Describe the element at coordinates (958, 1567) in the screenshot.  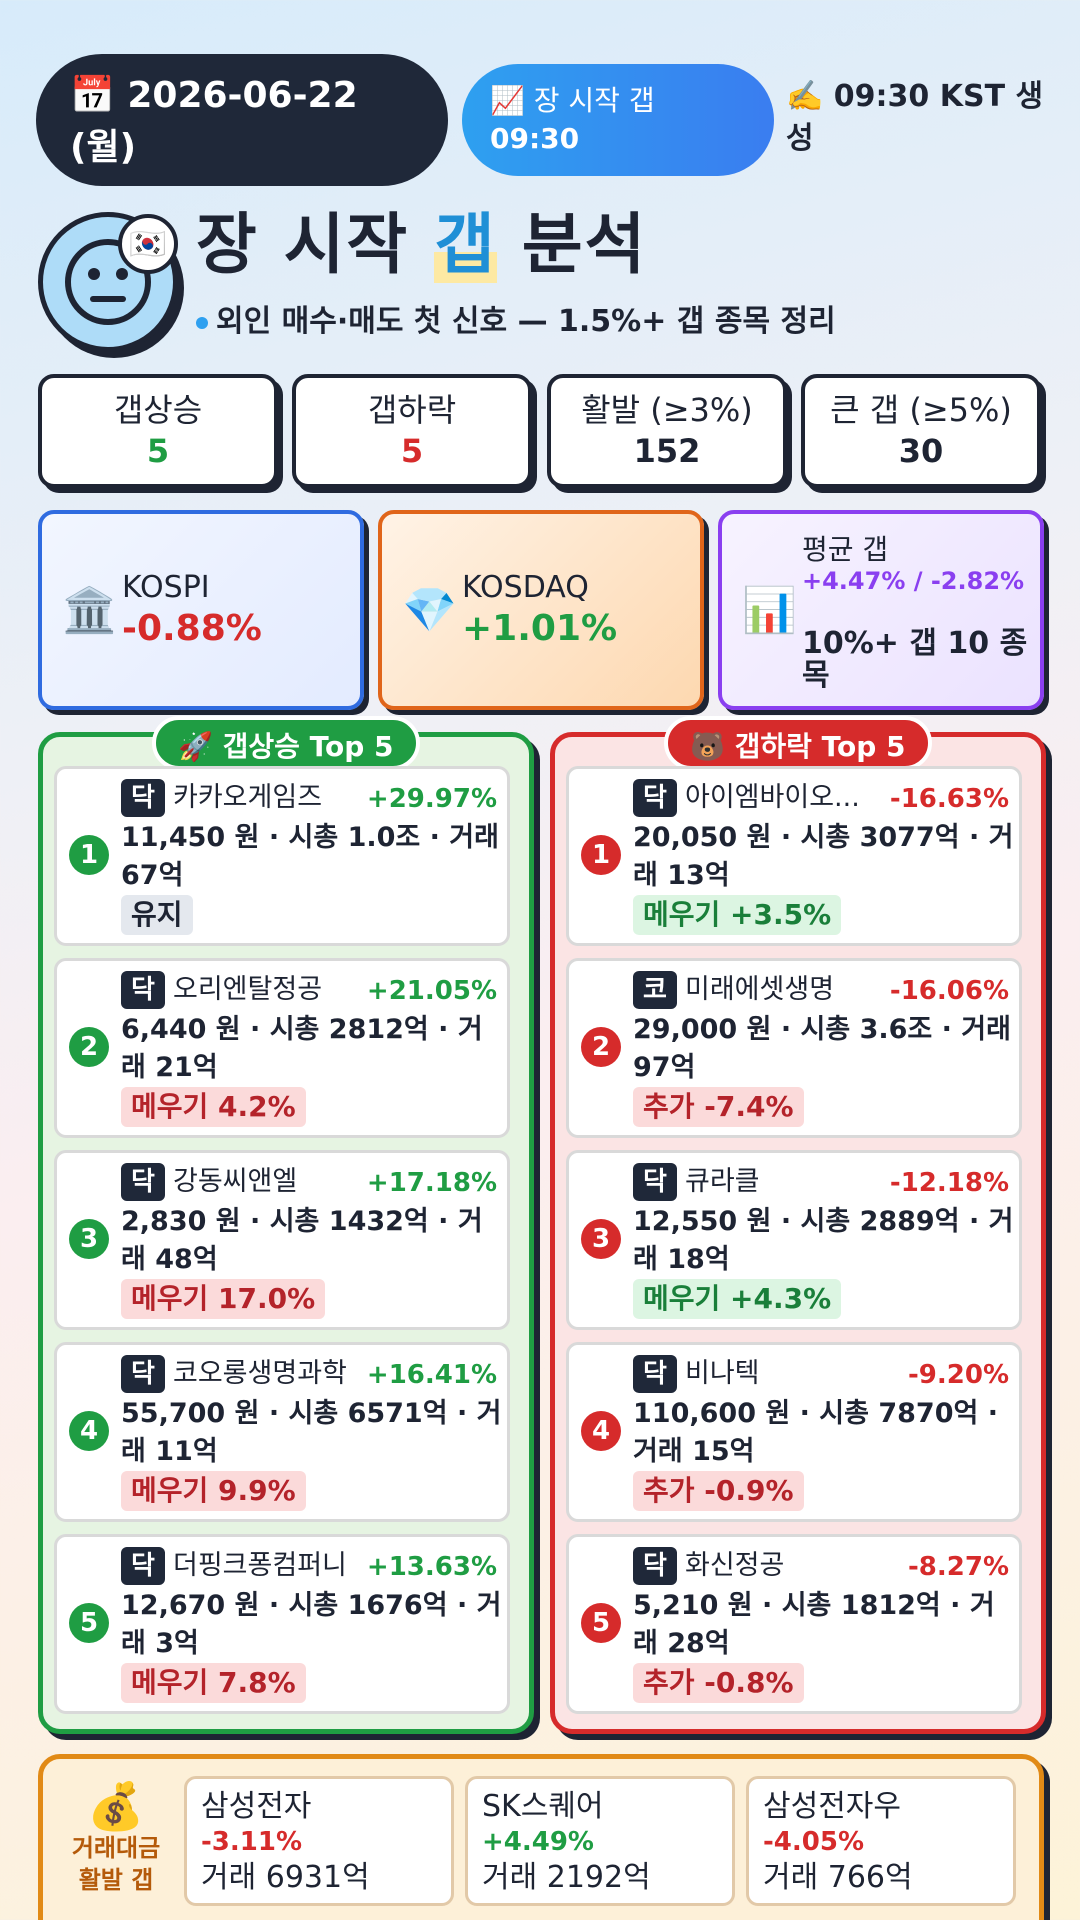
I see `stock-gap-pct: -8.27%` at that location.